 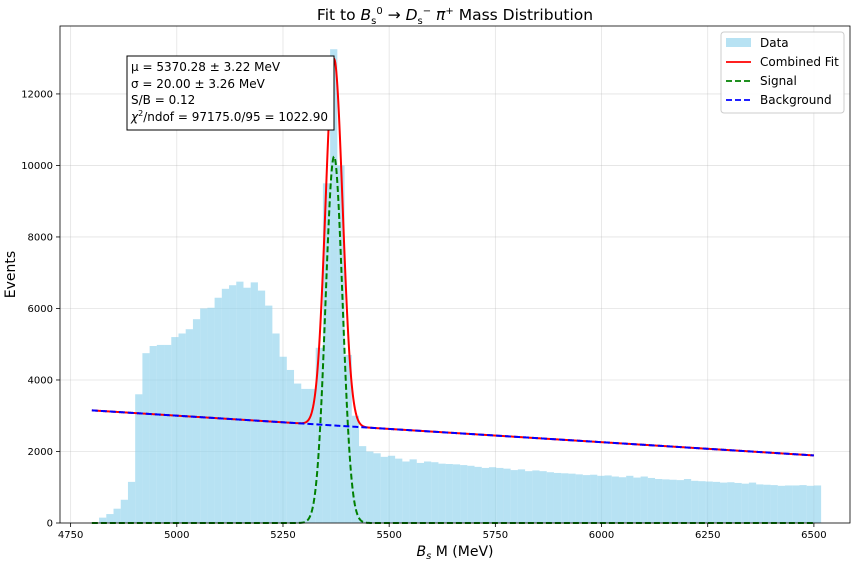 What do you see at coordinates (601, 535) in the screenshot?
I see `x-tick-label: 6000` at bounding box center [601, 535].